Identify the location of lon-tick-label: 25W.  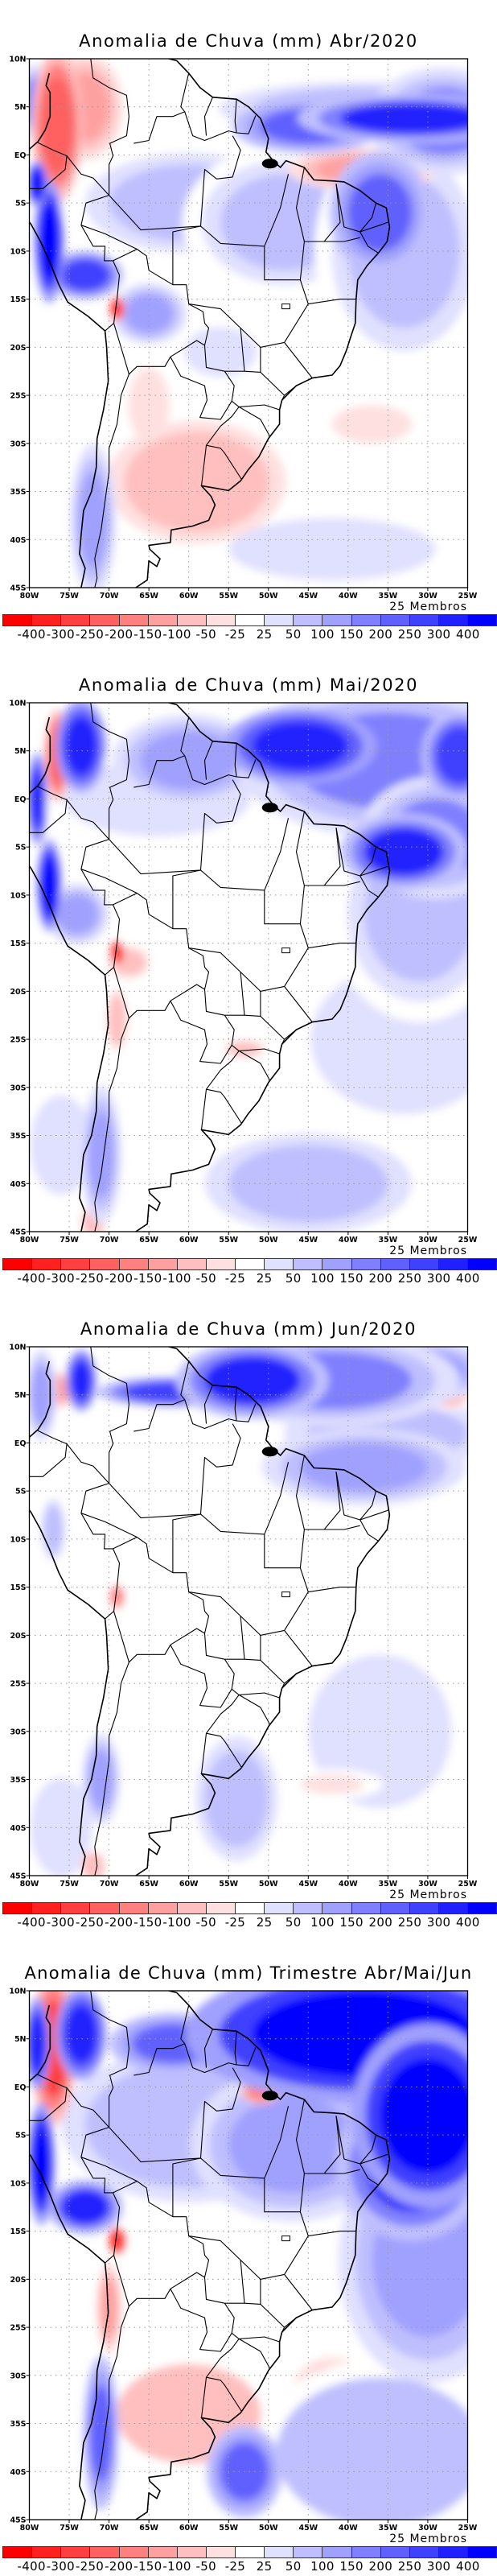
(468, 596).